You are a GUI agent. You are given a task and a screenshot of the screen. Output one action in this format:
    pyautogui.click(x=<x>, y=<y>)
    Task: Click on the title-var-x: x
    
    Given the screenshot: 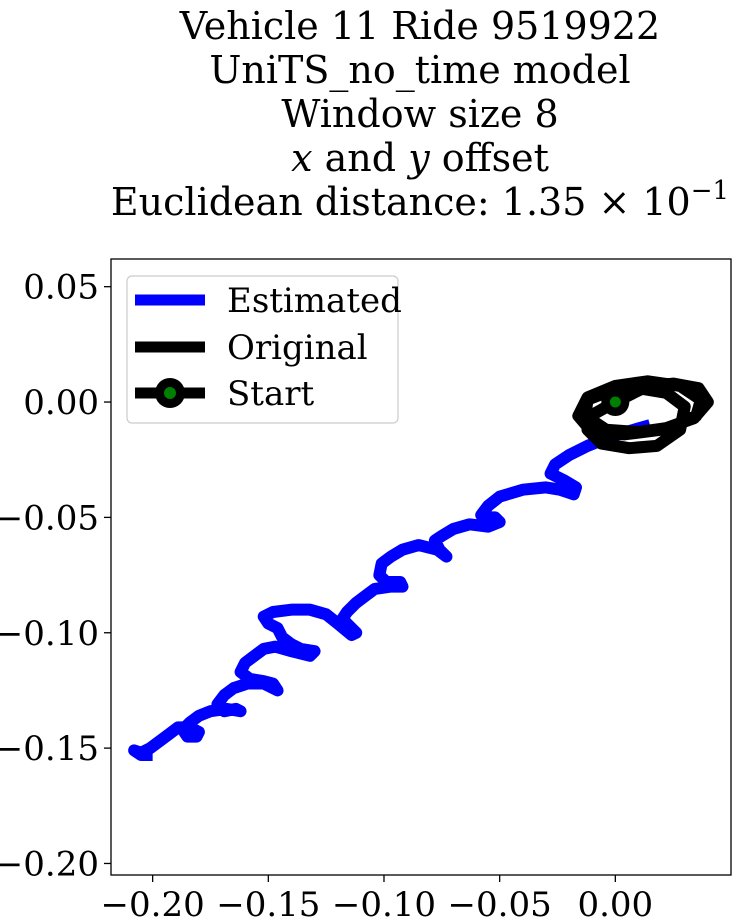 What is the action you would take?
    pyautogui.click(x=302, y=158)
    